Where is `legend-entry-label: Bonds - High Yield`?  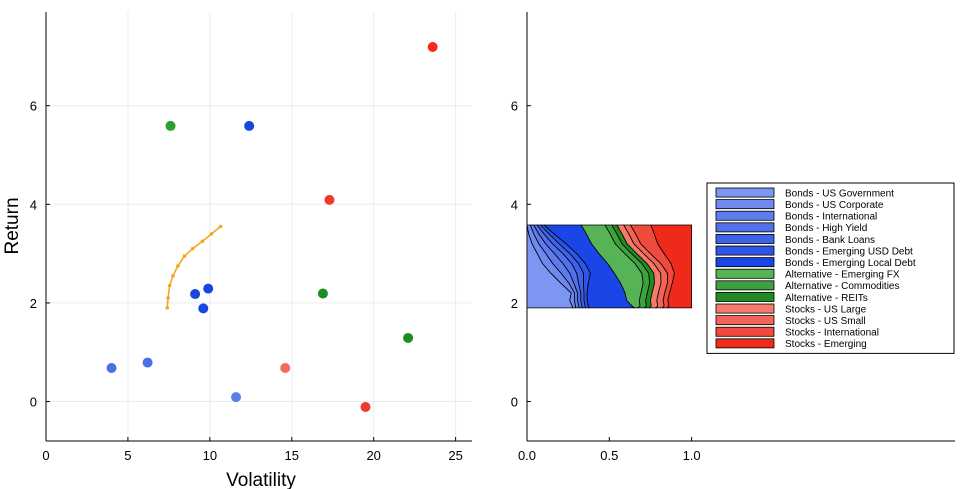
legend-entry-label: Bonds - High Yield is located at coordinates (826, 228).